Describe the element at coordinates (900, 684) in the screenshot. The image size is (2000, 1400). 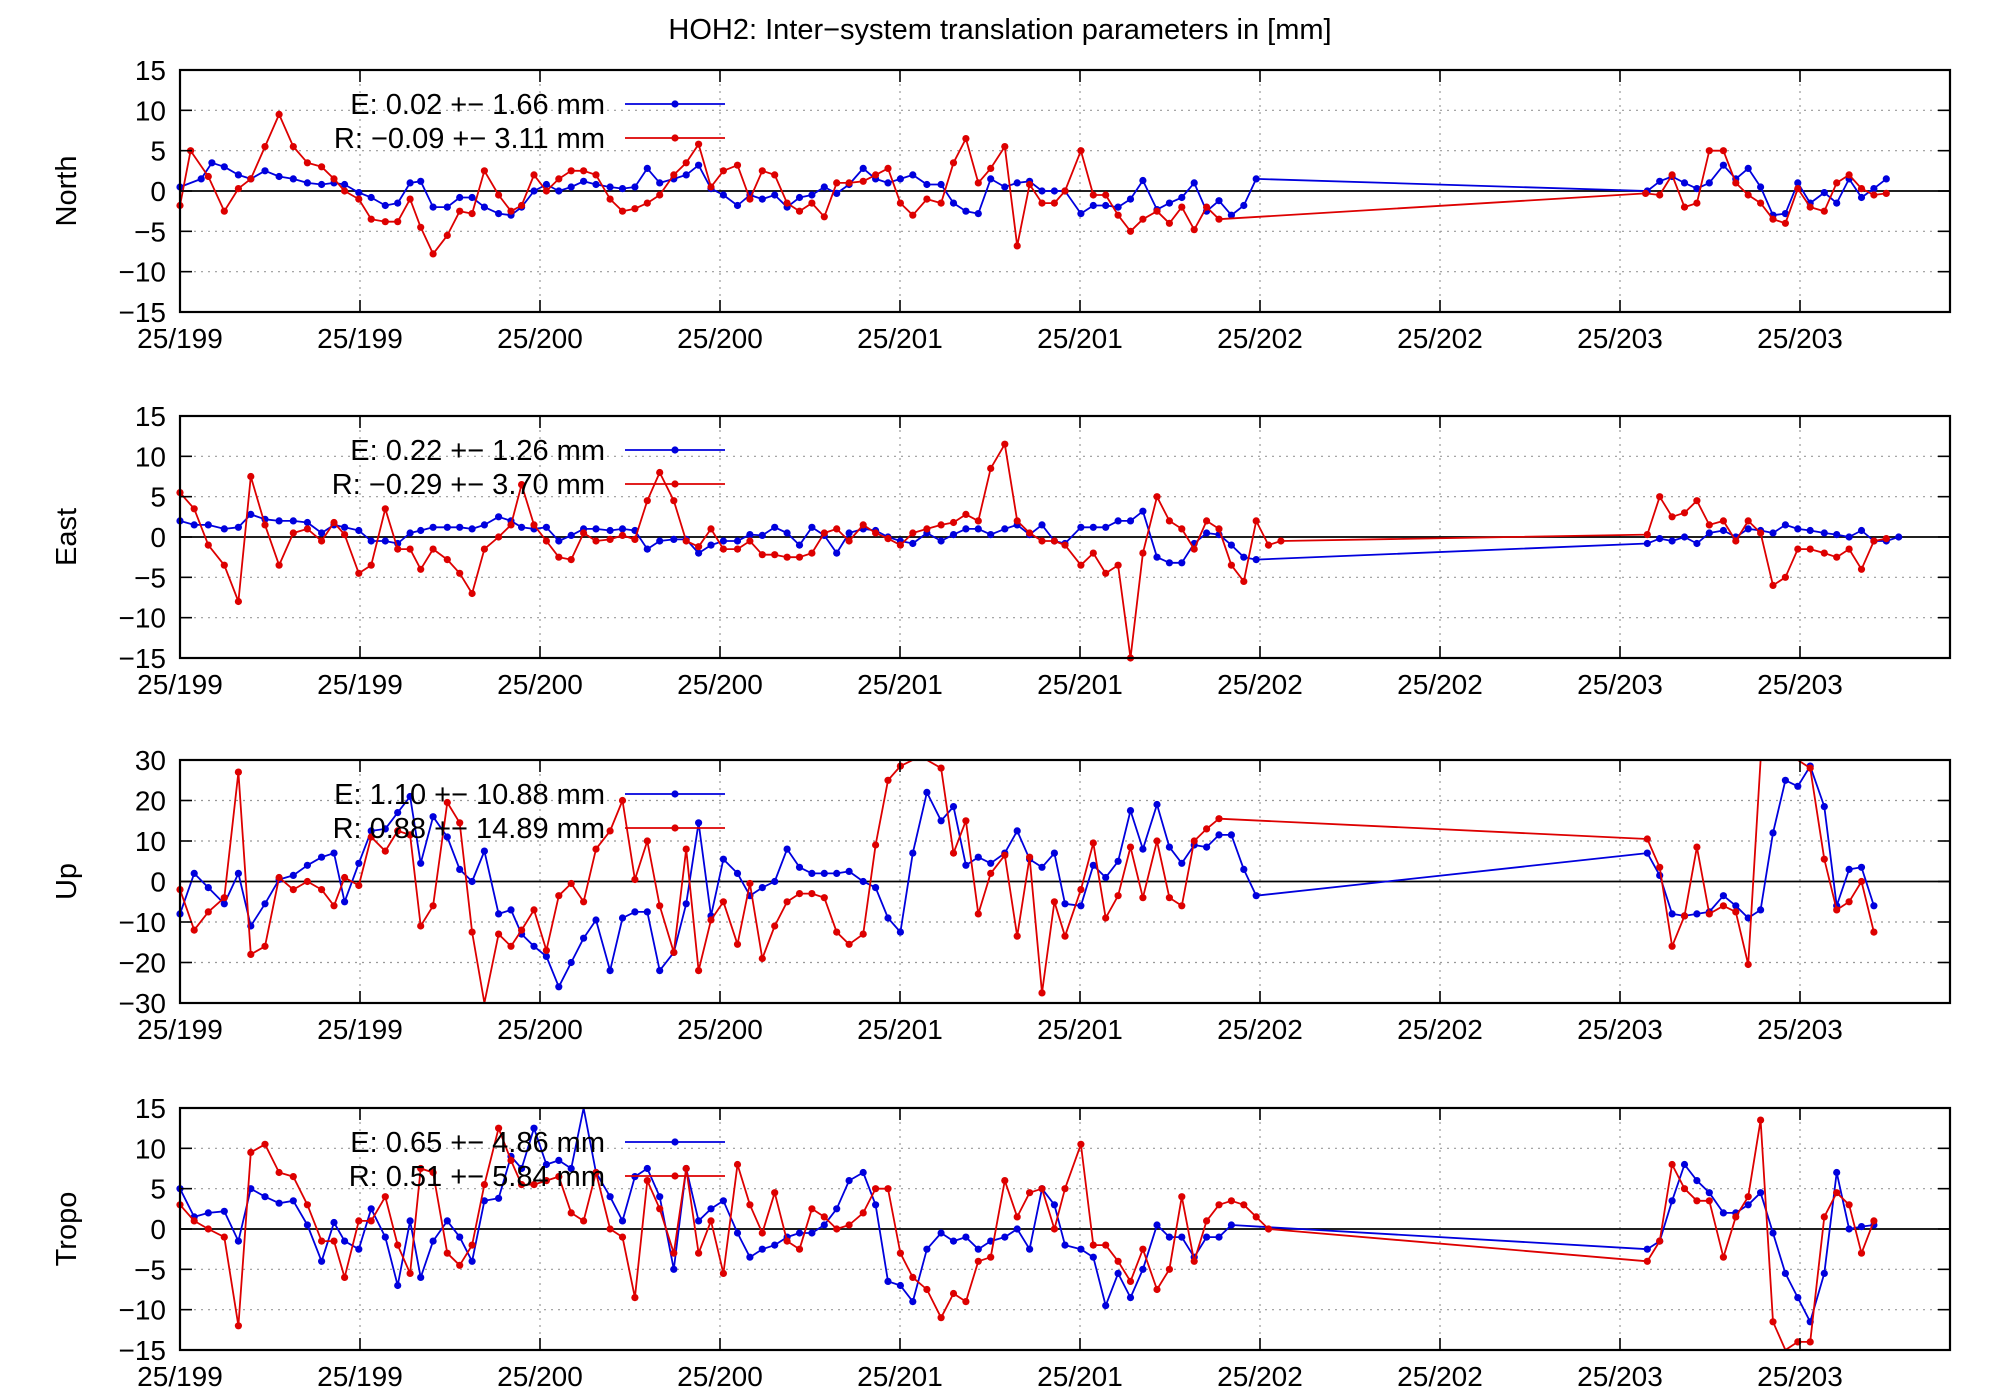
I see `x-tick-label: 25/201` at that location.